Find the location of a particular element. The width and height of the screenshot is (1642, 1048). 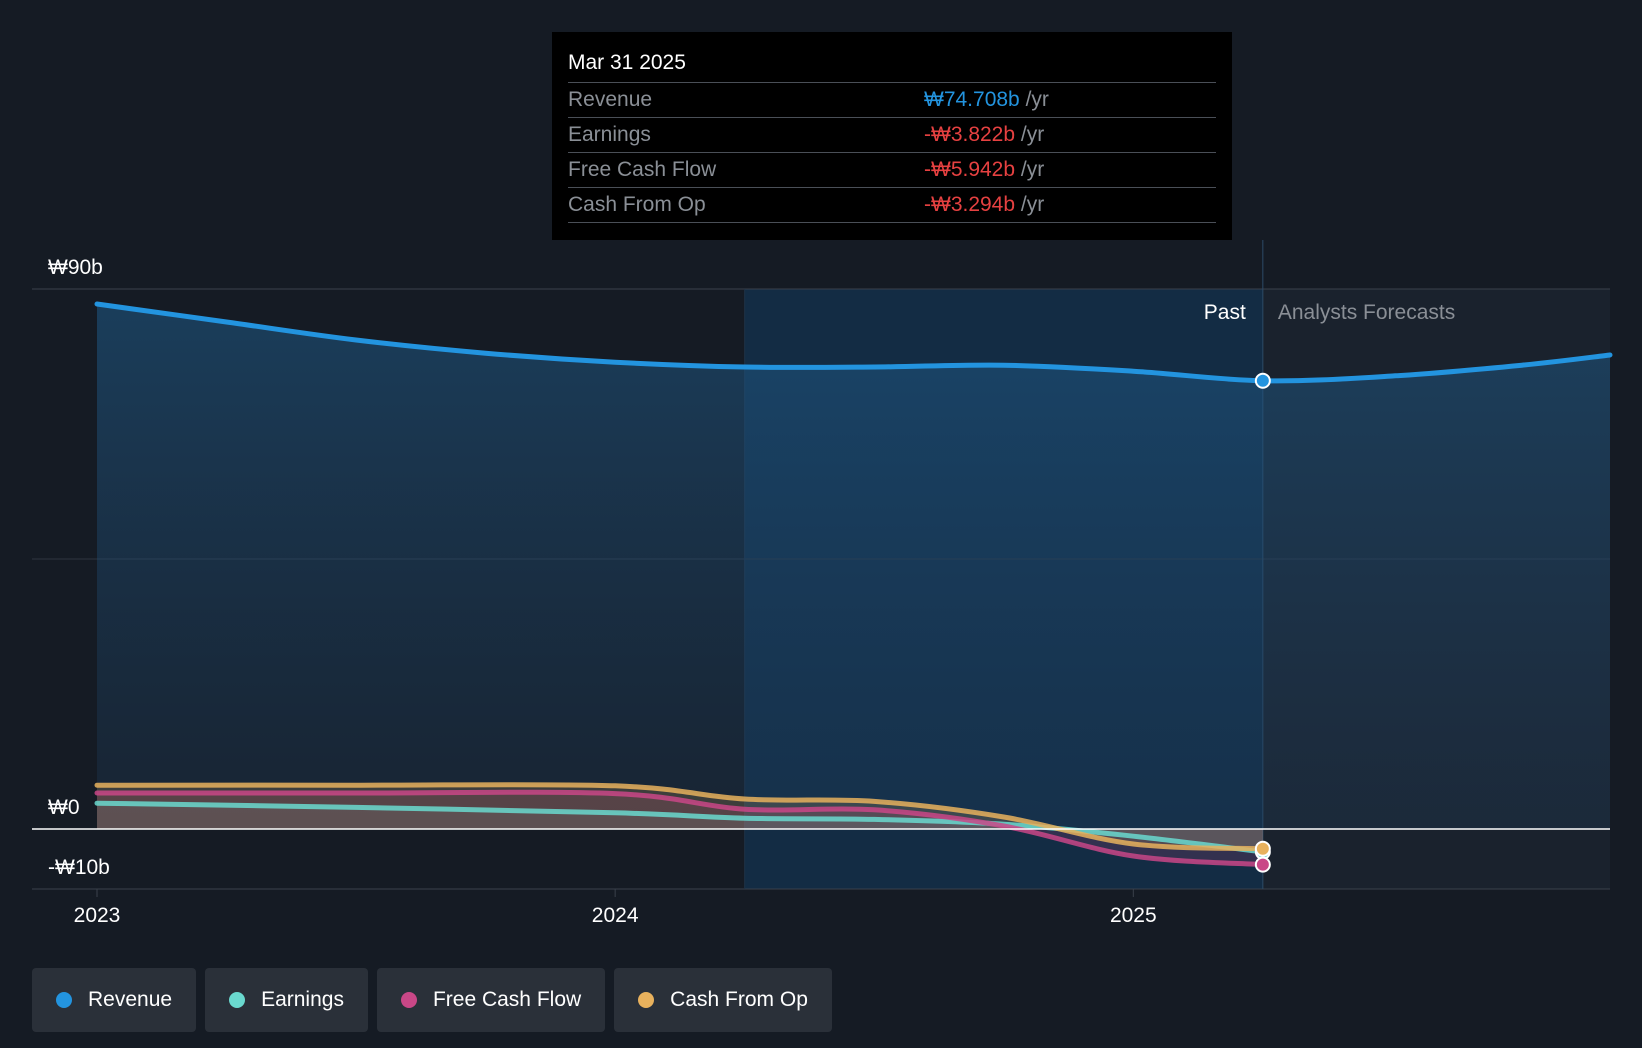

legend-item-free-cash-flow: Free Cash Flow is located at coordinates (491, 1000).